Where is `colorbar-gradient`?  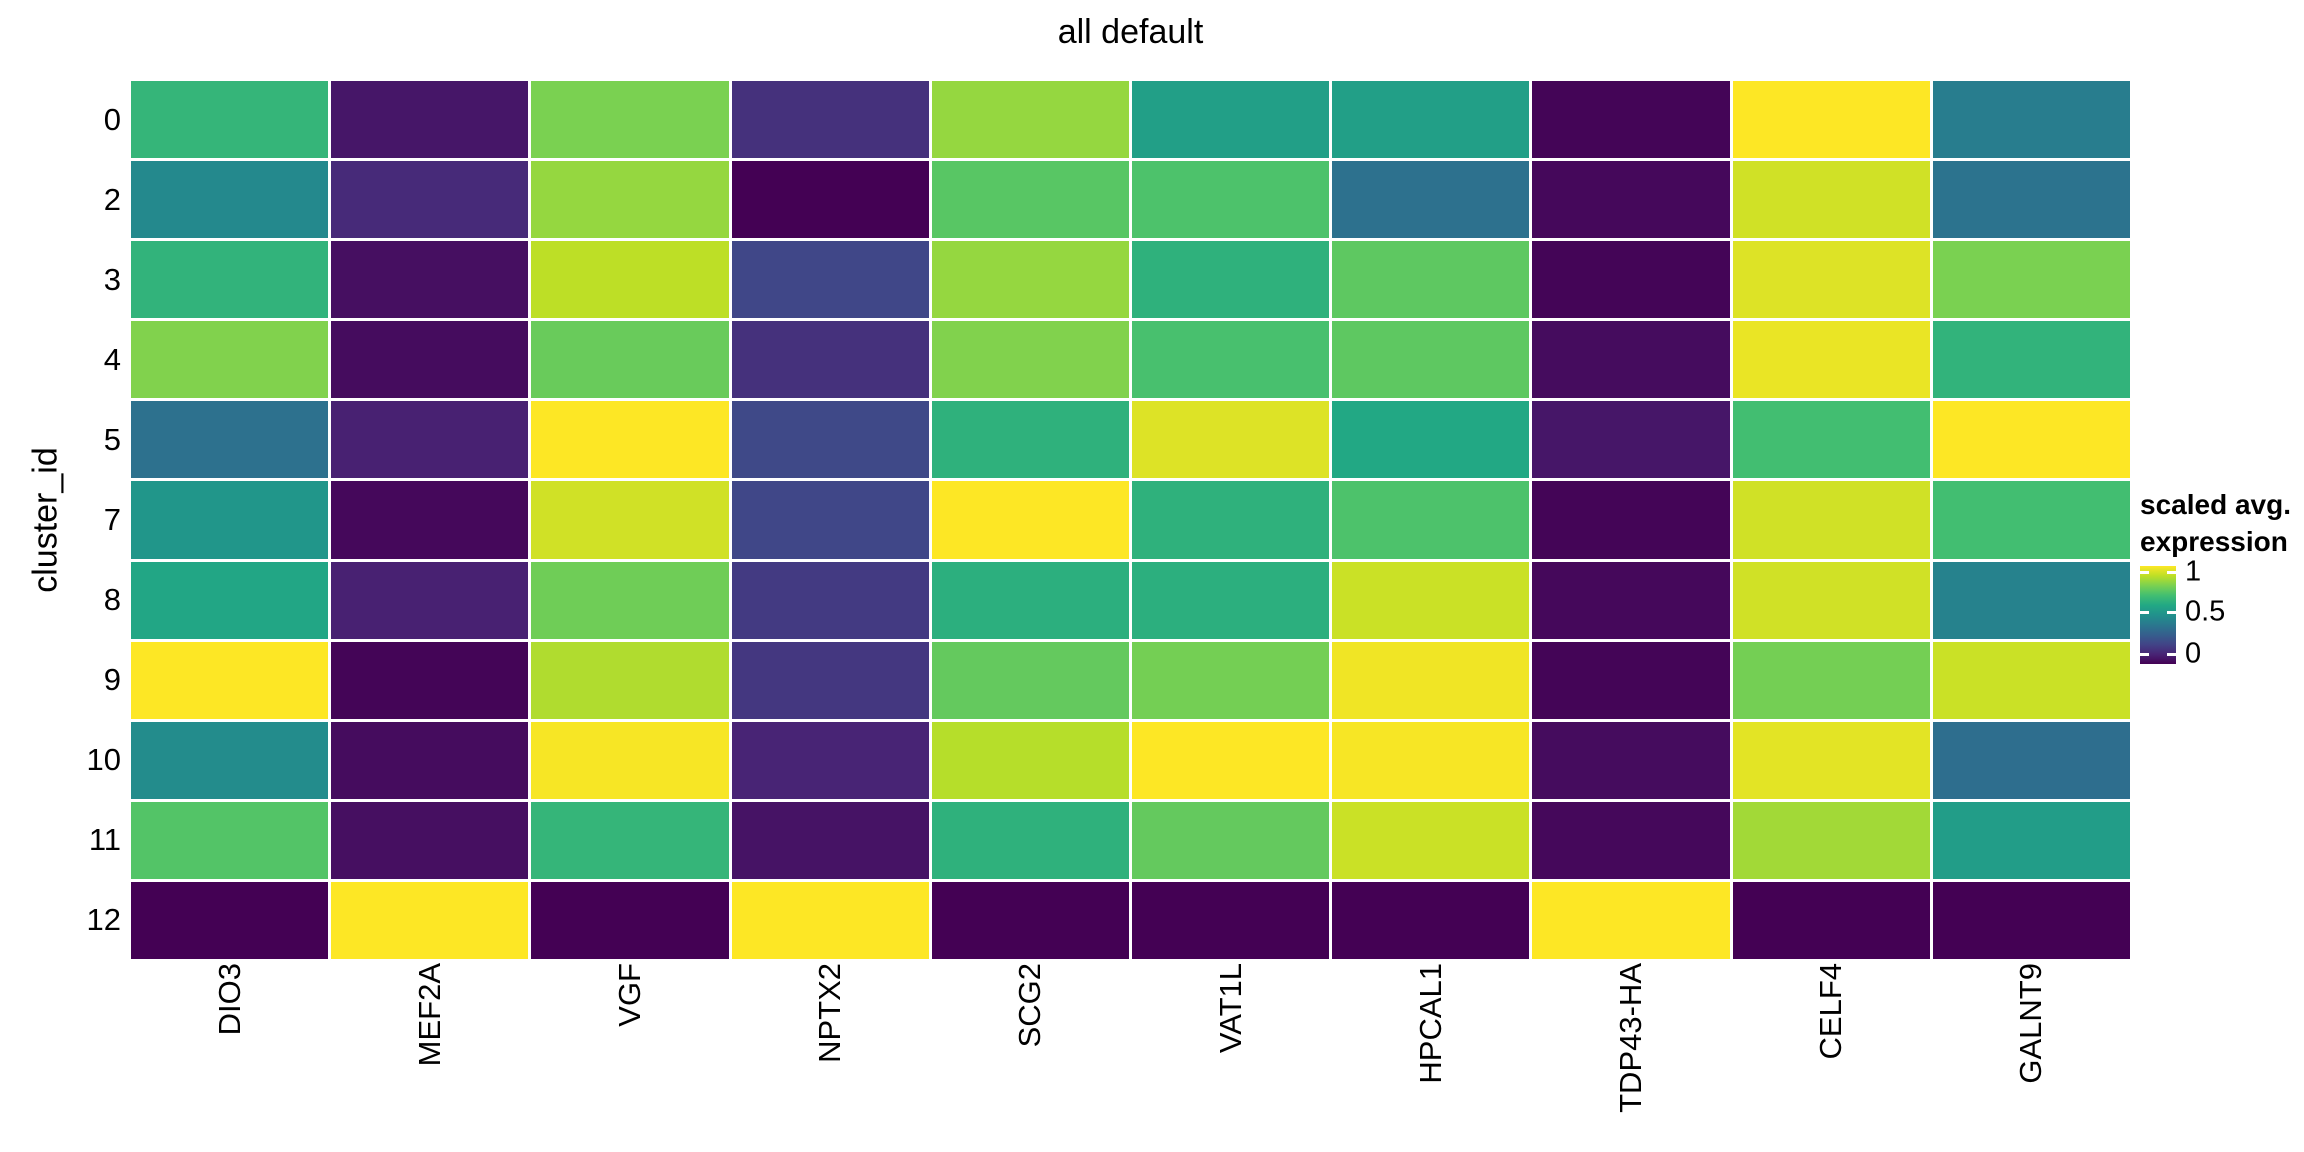 colorbar-gradient is located at coordinates (2158, 615).